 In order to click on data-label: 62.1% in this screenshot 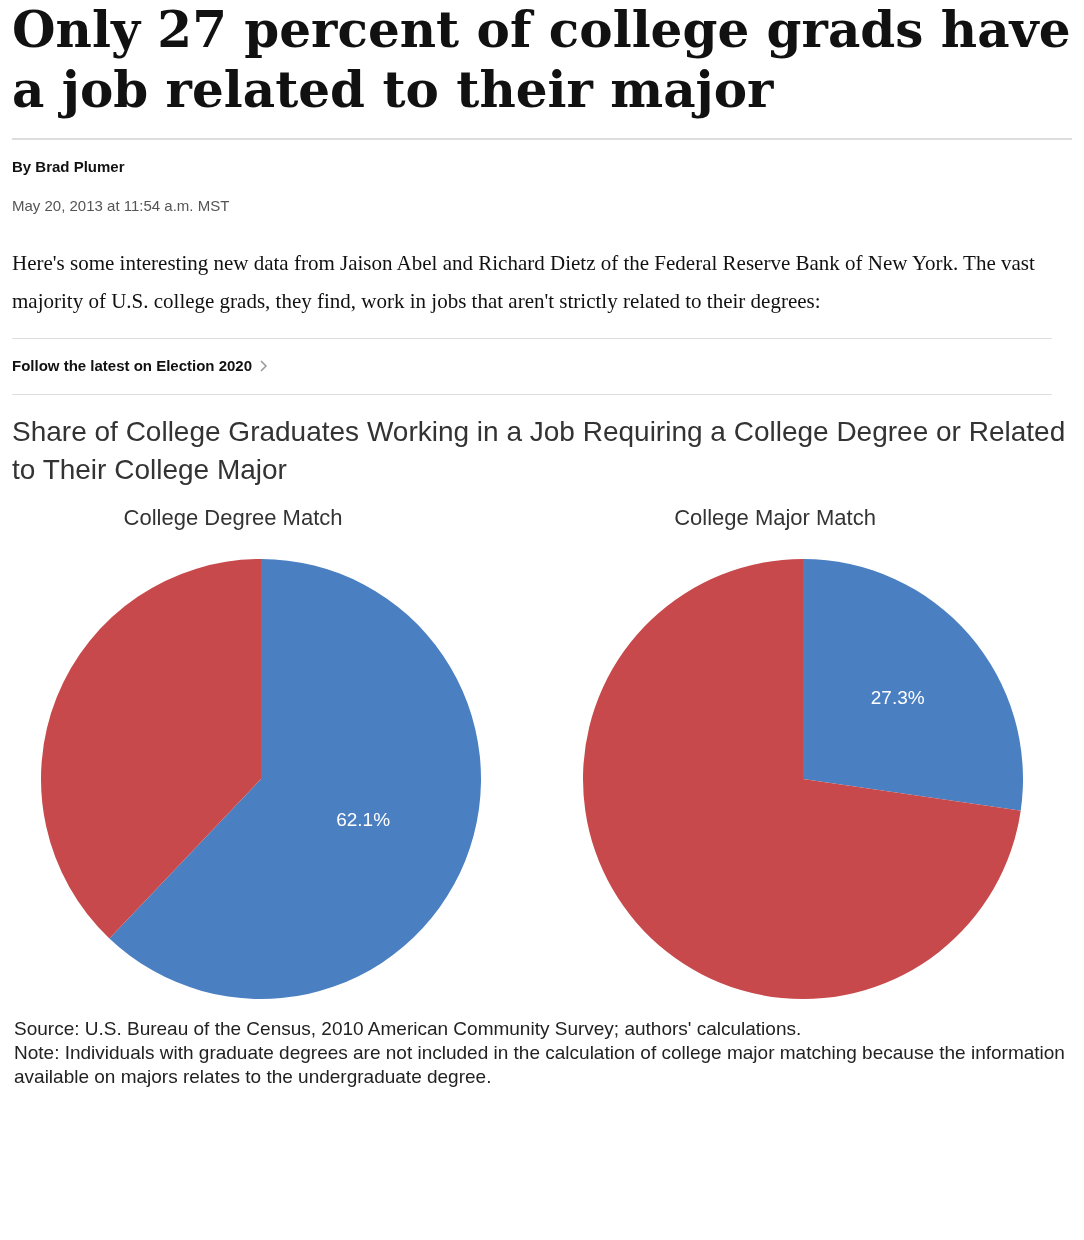, I will do `click(363, 820)`.